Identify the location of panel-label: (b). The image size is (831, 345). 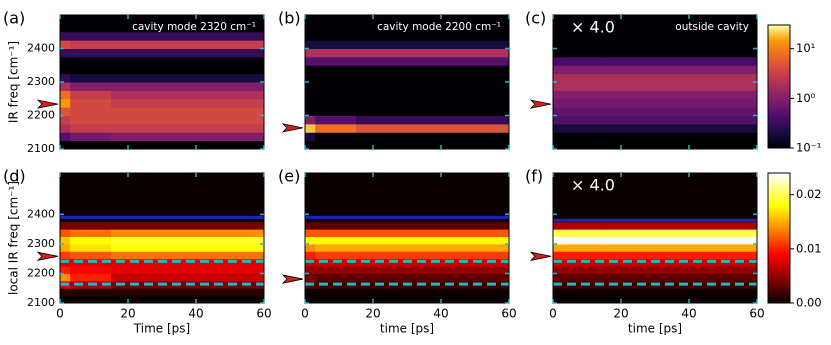
(289, 18).